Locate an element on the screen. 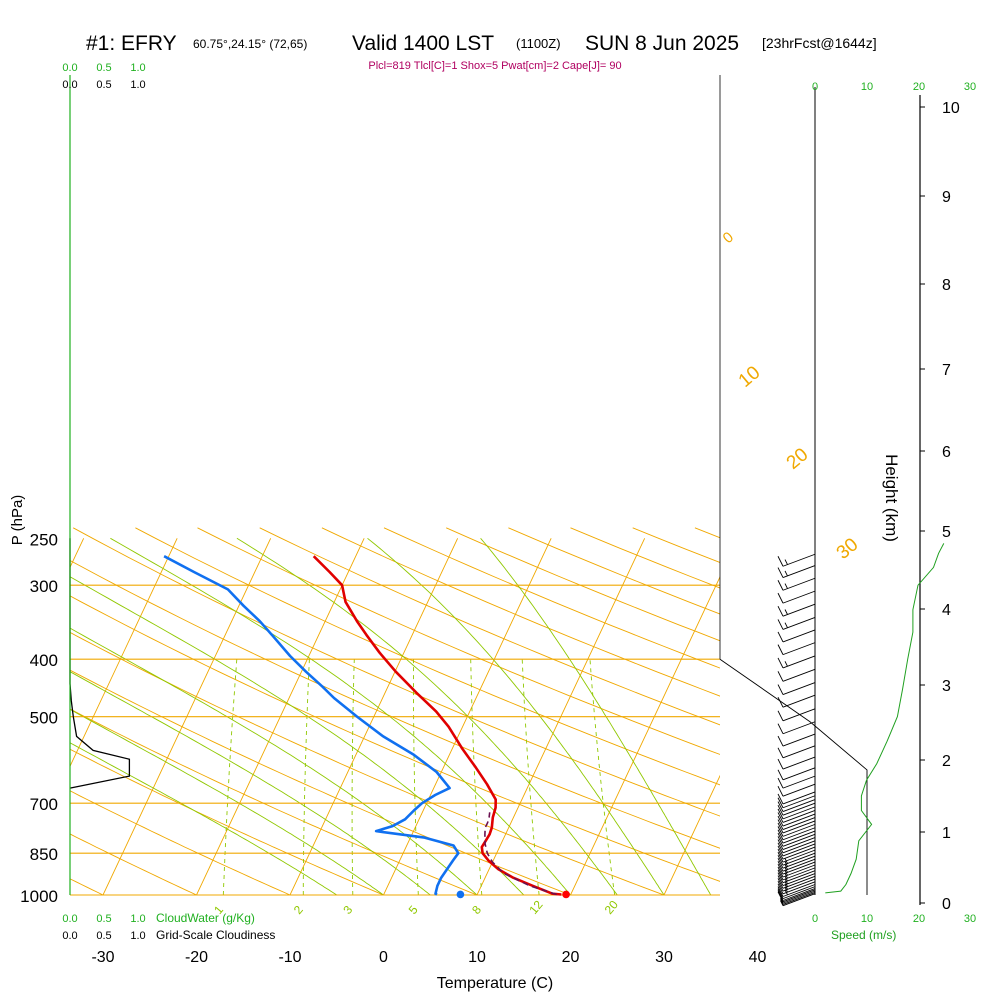 This screenshot has height=1000, width=1000. station-coords: 60.75°,24.15° (72,65) is located at coordinates (250, 44).